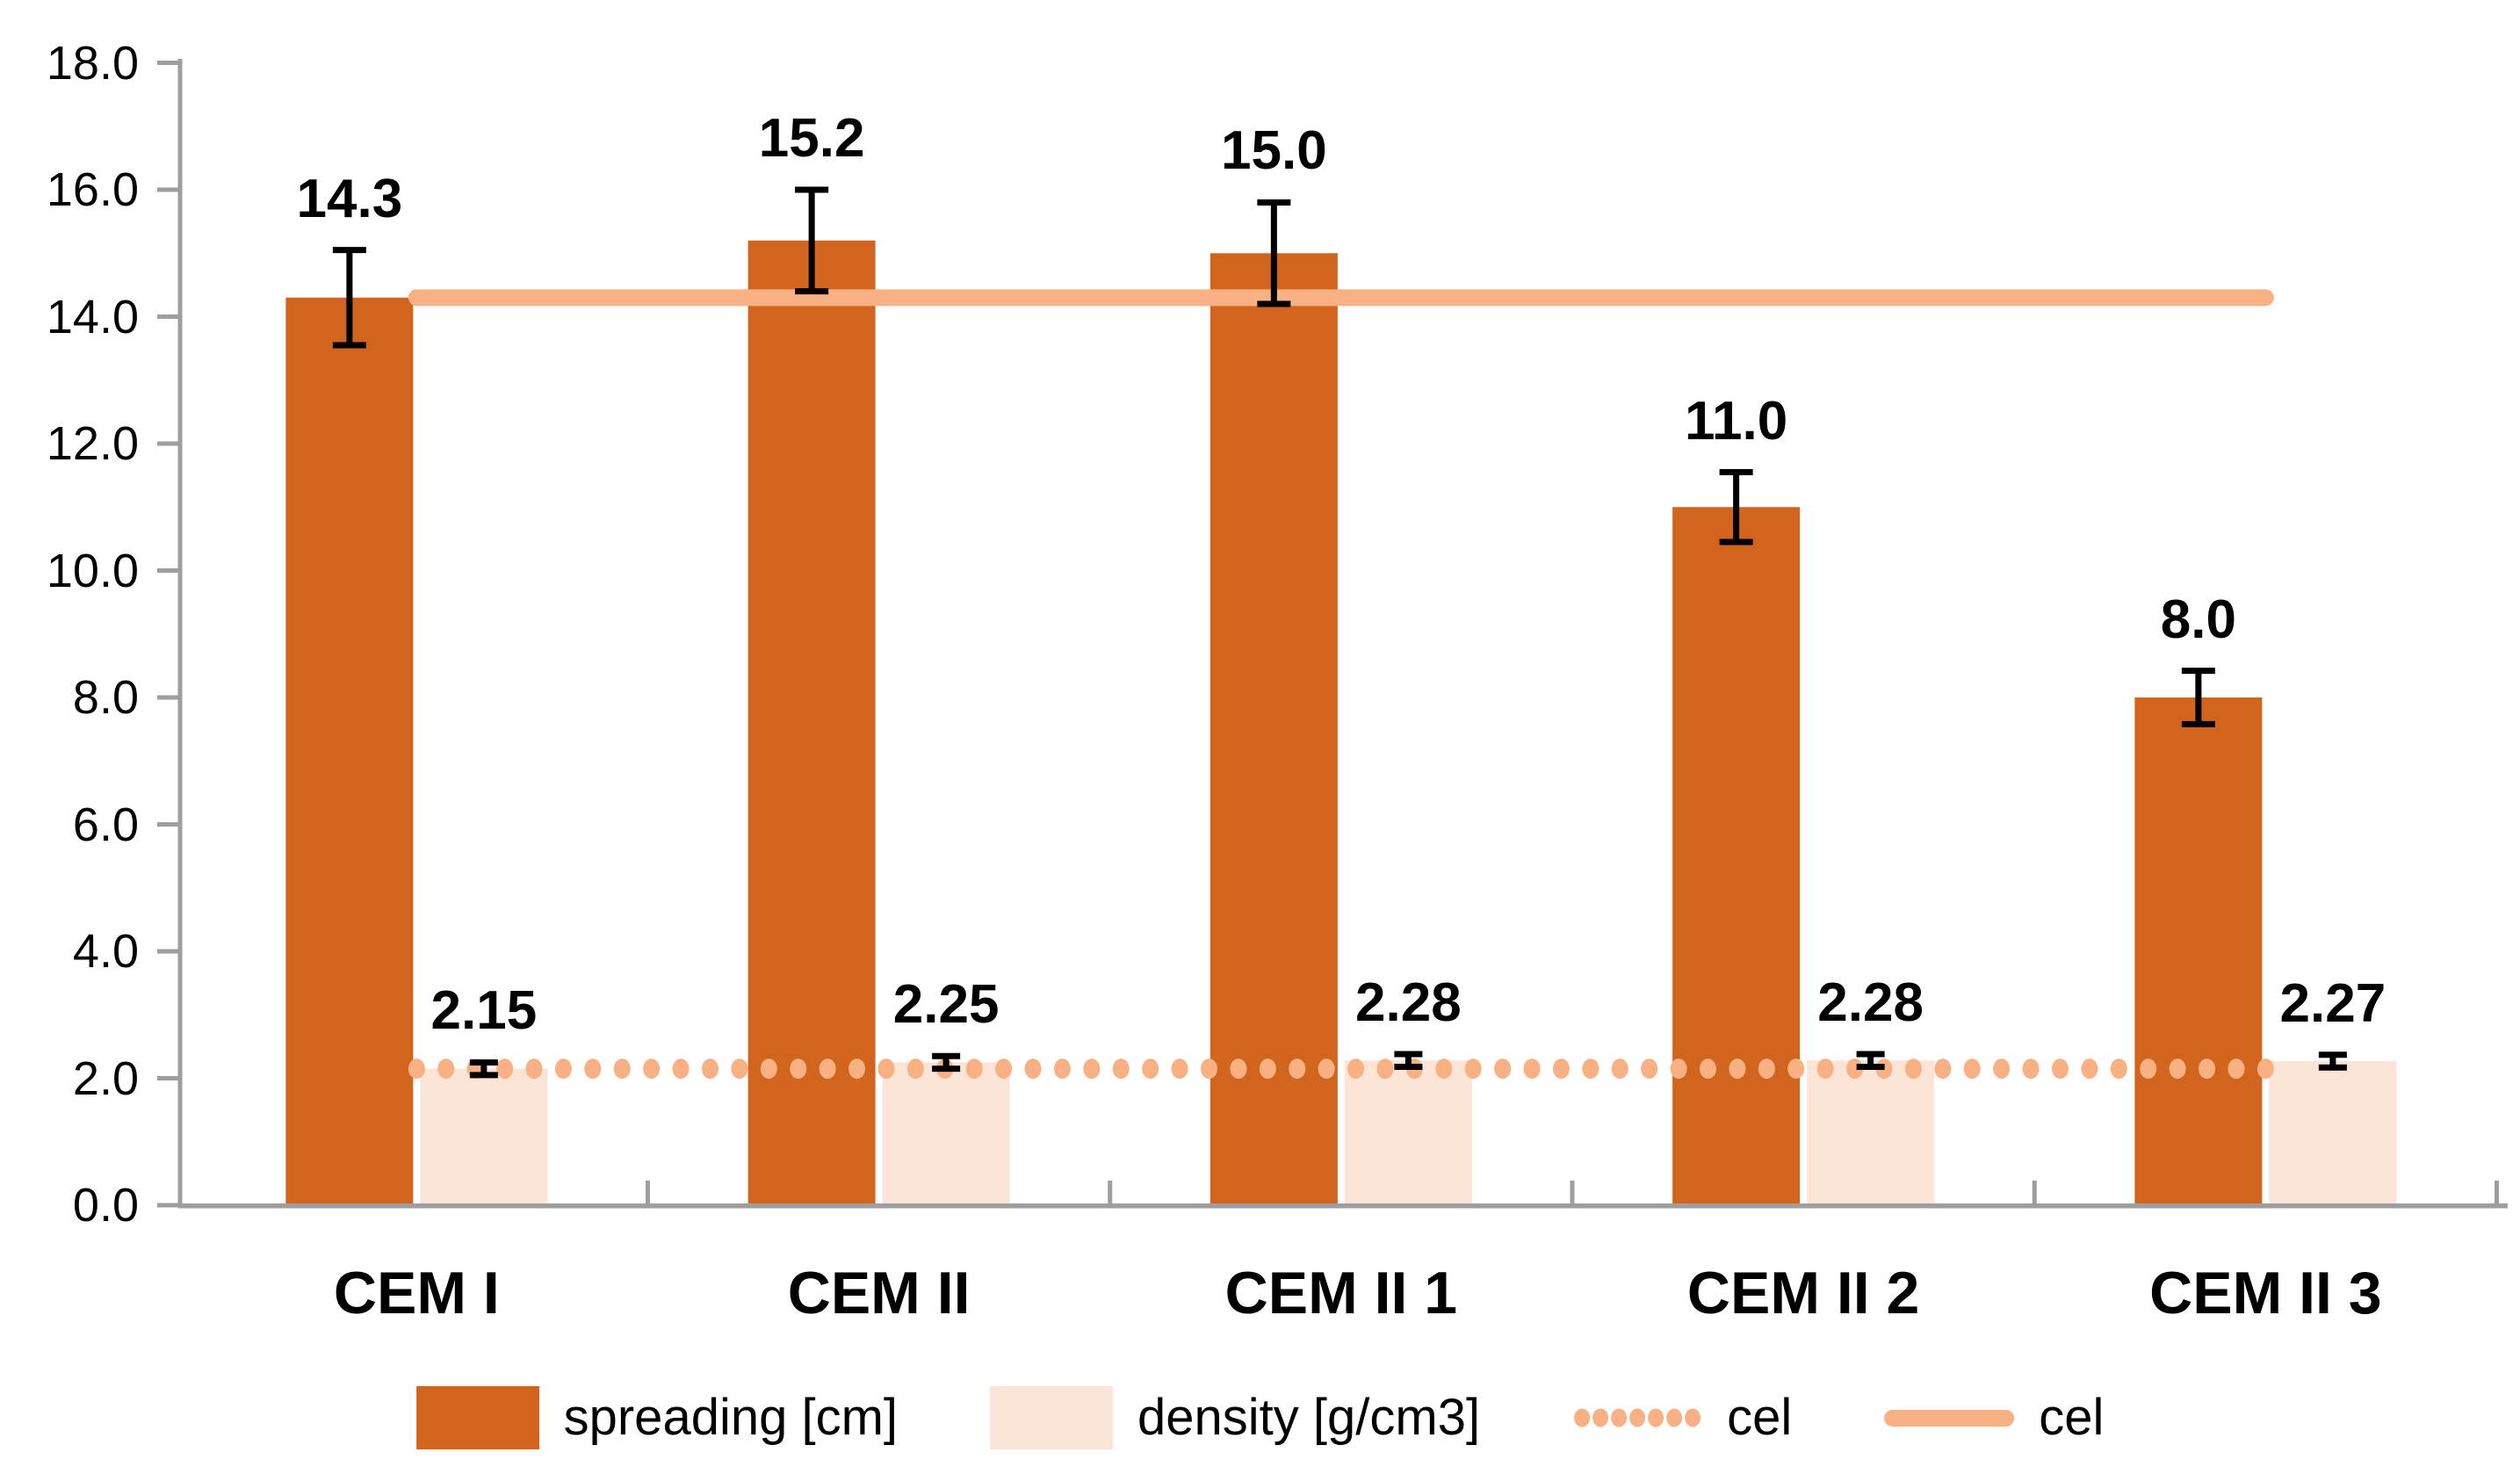  I want to click on y-axis-tick-label: 18.0, so click(92, 63).